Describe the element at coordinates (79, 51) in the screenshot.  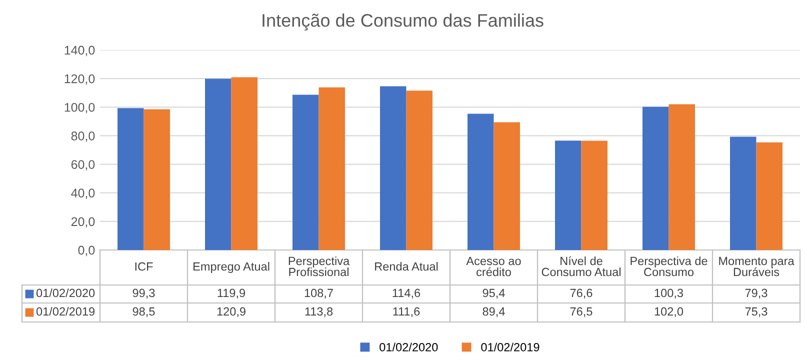
I see `y-tick-label: 140,0` at that location.